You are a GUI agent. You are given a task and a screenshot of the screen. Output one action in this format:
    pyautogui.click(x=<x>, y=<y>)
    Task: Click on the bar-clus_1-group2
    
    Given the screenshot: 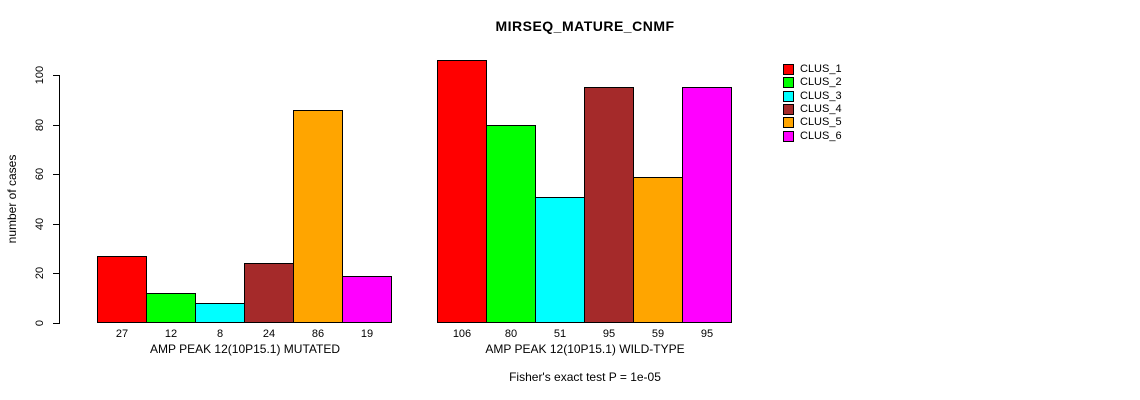 What is the action you would take?
    pyautogui.click(x=462, y=191)
    